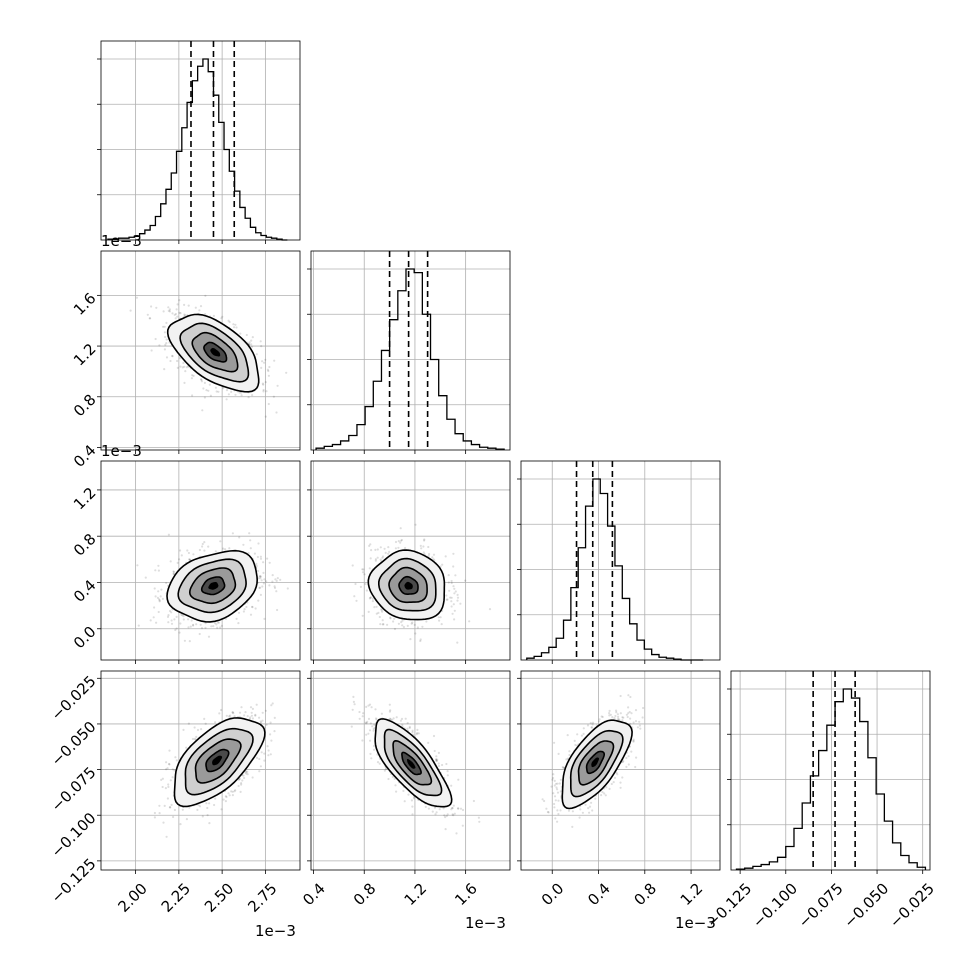 Image resolution: width=970 pixels, height=970 pixels. Describe the element at coordinates (200, 140) in the screenshot. I see `panel-frame` at that location.